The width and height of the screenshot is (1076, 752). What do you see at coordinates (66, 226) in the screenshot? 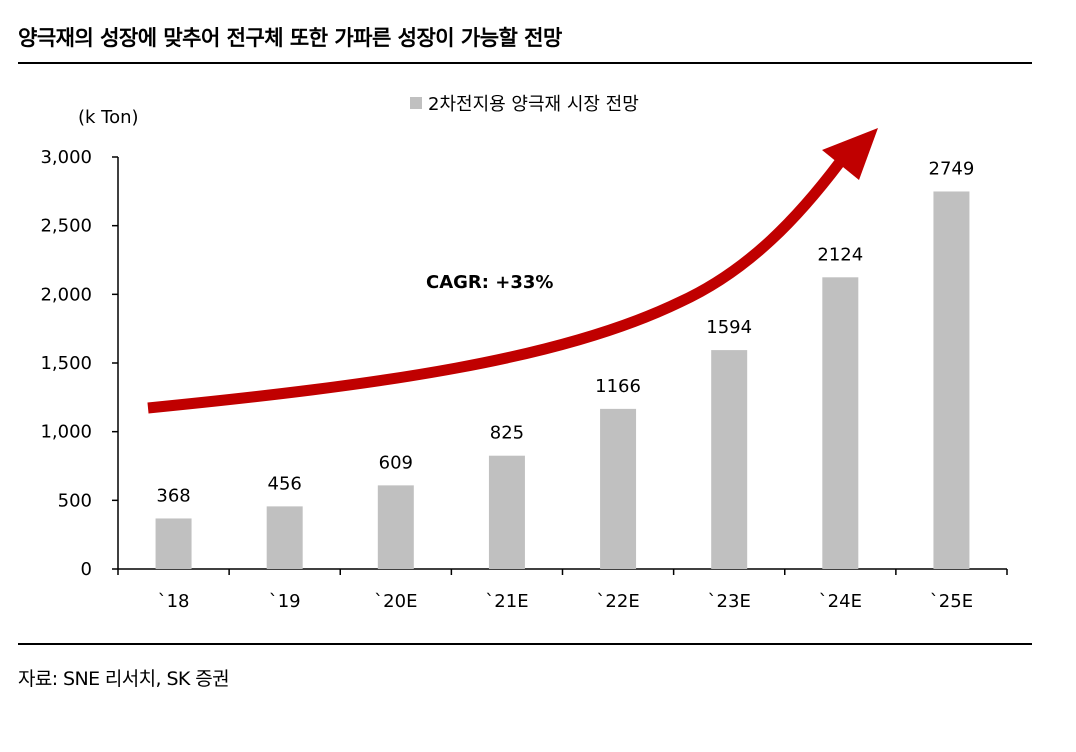
I see `y-tick-label: 2,500` at bounding box center [66, 226].